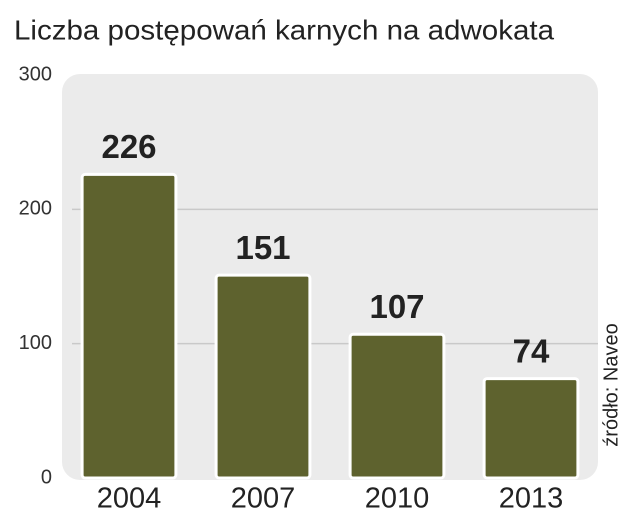 The image size is (631, 531). Describe the element at coordinates (397, 499) in the screenshot. I see `x-tick-label: 2010` at that location.